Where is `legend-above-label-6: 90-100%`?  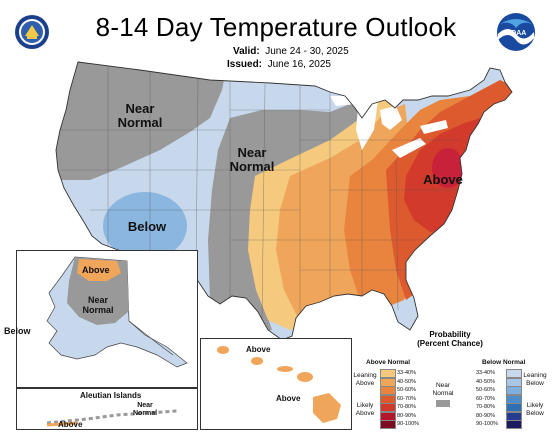
legend-above-label-6: 90-100% is located at coordinates (408, 424).